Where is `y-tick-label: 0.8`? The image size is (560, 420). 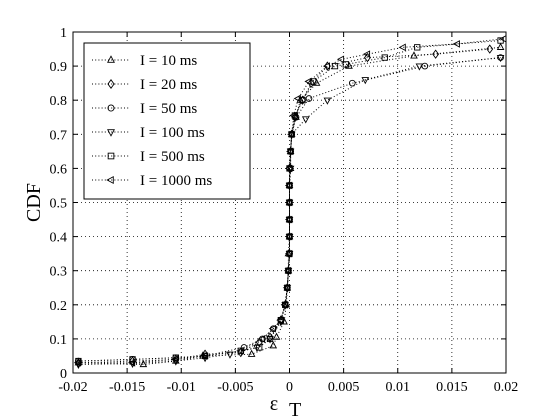 y-tick-label: 0.8 is located at coordinates (59, 101).